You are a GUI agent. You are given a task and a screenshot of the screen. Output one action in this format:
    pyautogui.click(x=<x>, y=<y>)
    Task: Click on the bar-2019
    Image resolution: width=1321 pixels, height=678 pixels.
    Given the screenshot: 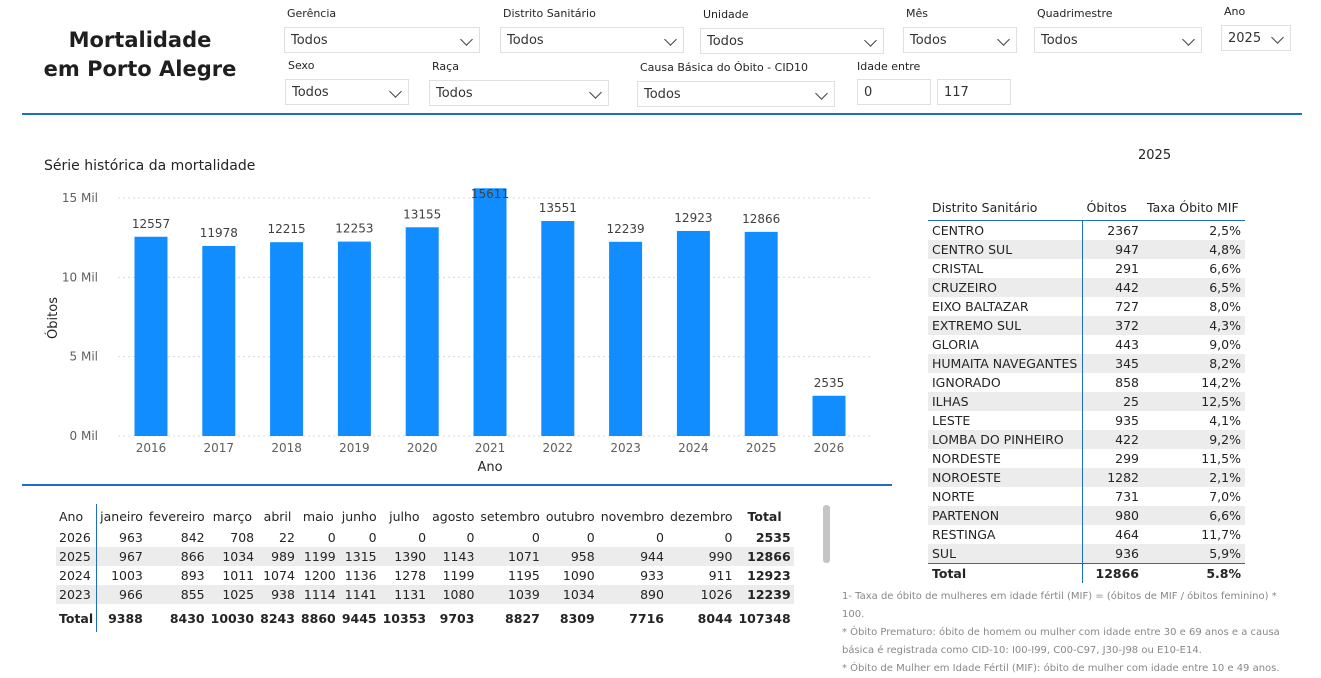 What is the action you would take?
    pyautogui.click(x=354, y=338)
    